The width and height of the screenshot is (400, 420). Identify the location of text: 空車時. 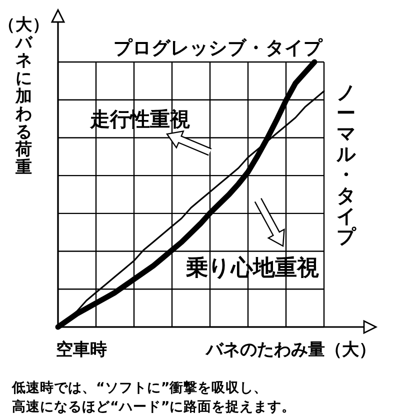
(81, 350).